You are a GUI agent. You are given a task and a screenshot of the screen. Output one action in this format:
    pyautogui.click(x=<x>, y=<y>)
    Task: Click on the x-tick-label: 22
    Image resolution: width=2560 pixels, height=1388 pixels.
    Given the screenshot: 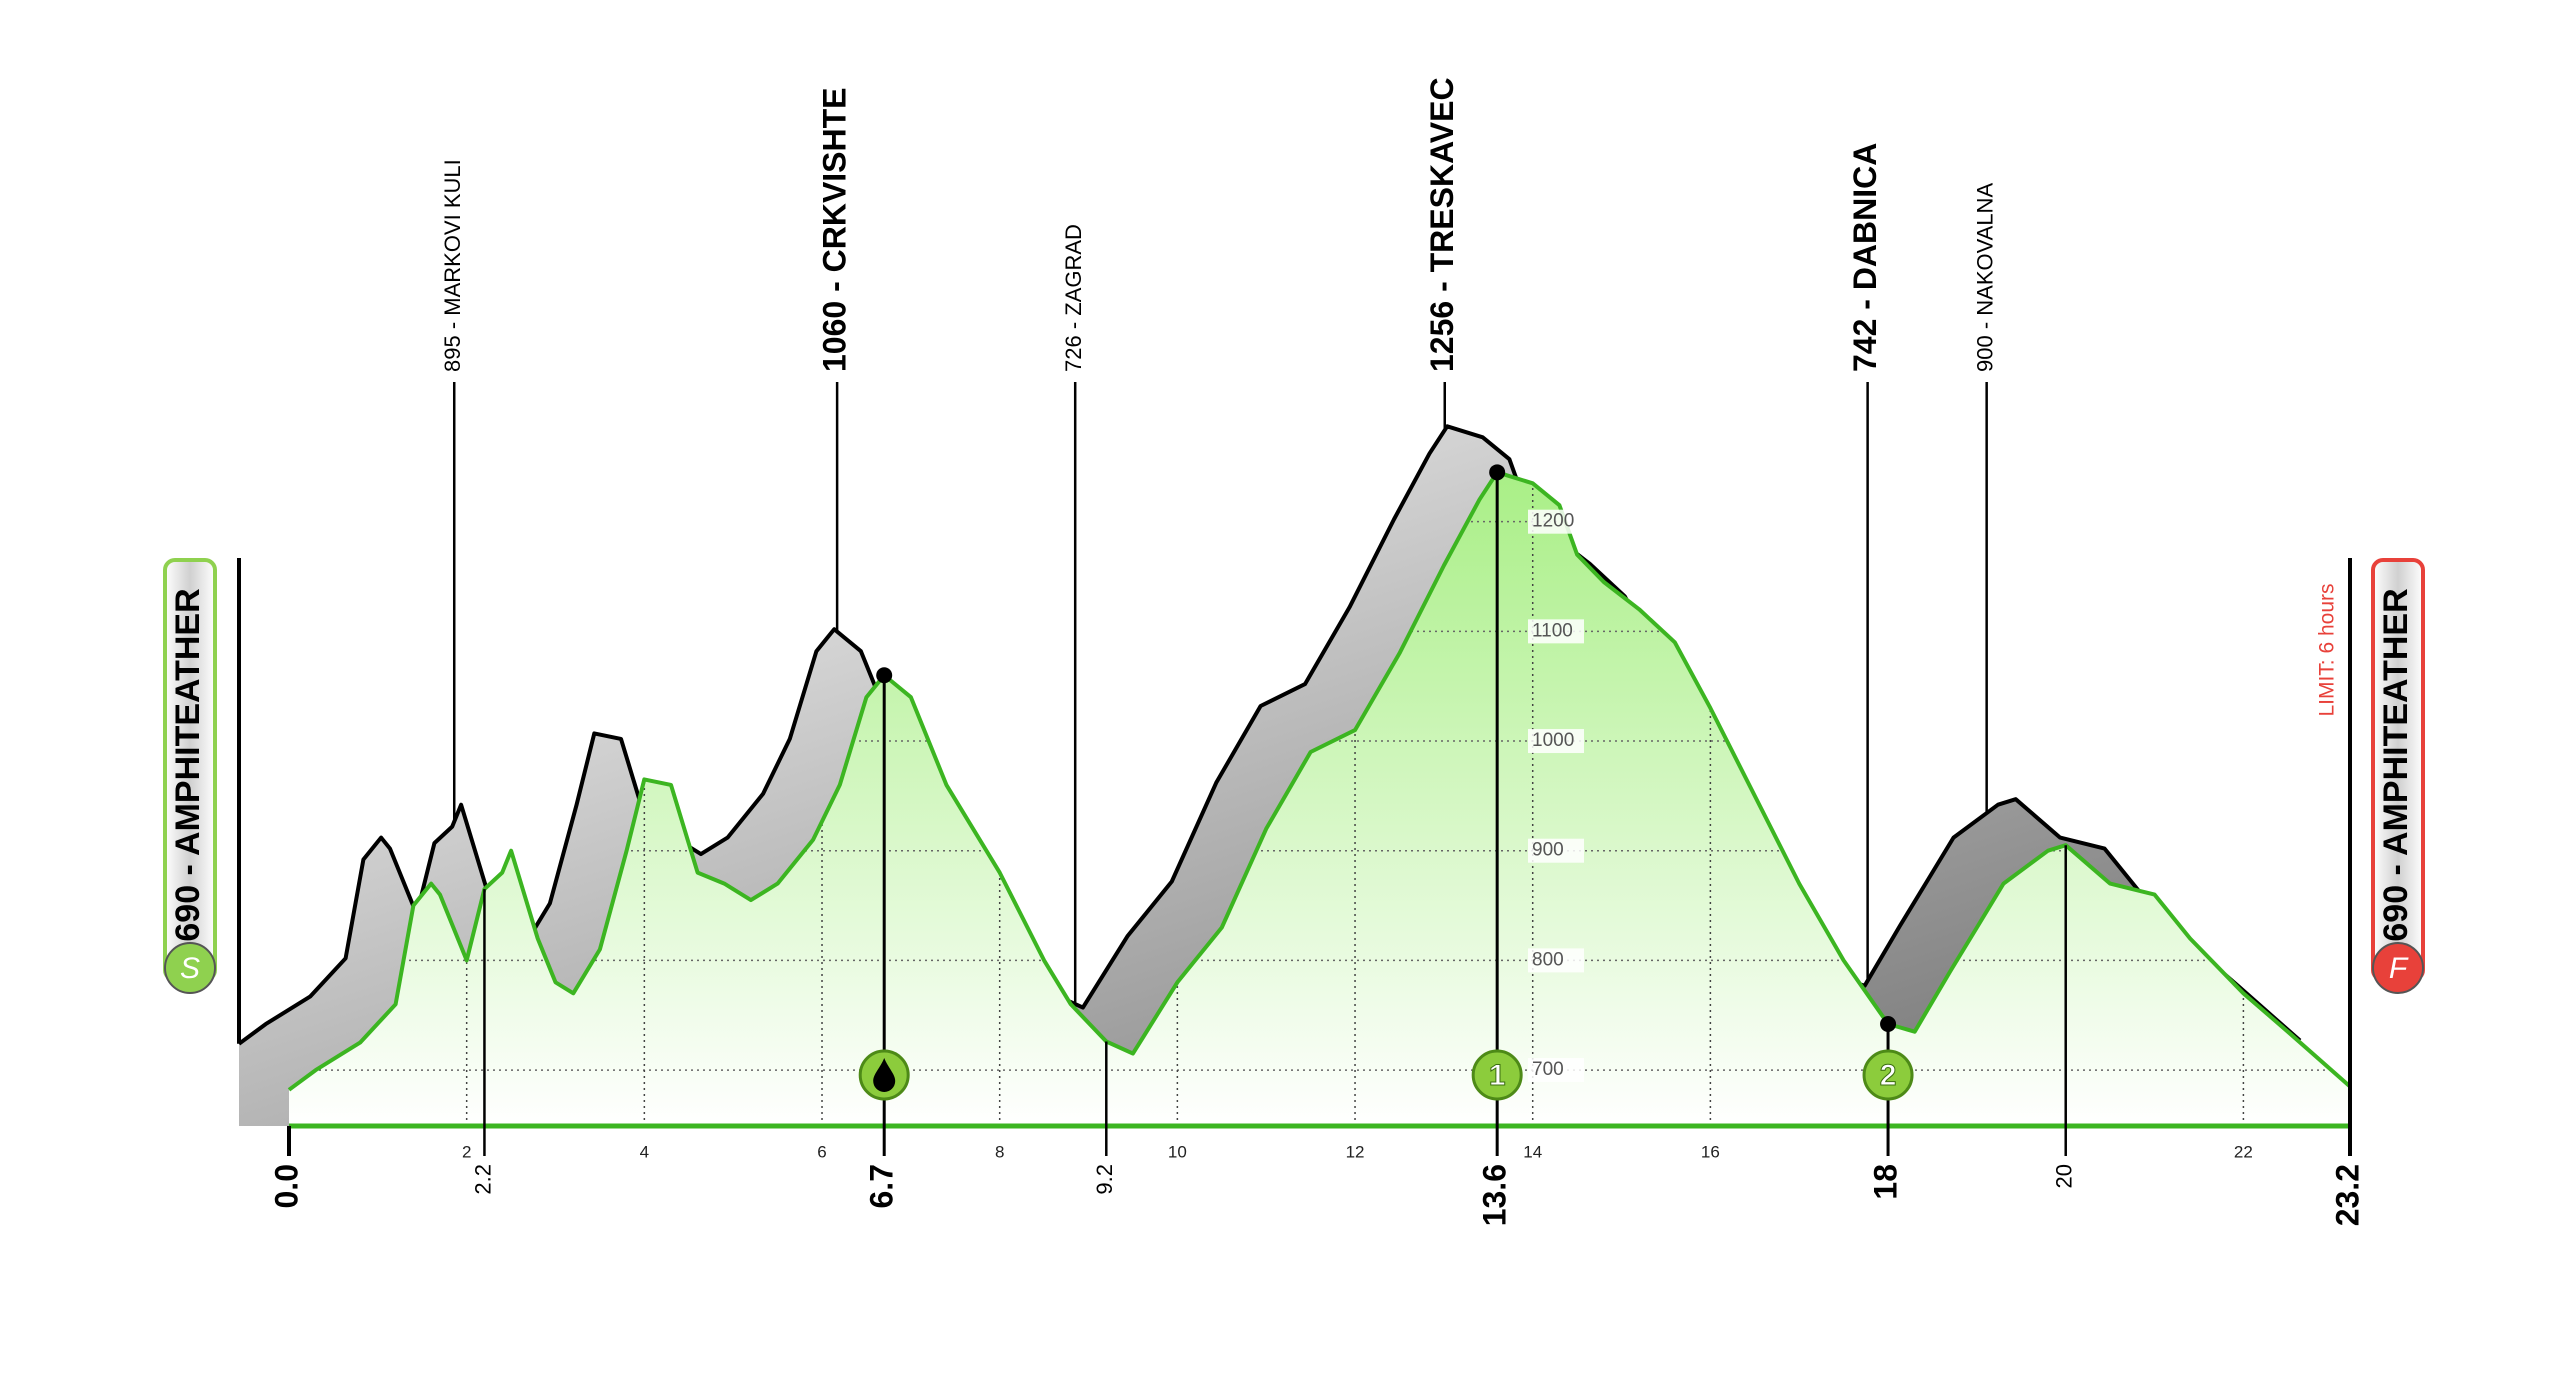 What is the action you would take?
    pyautogui.click(x=2243, y=1151)
    